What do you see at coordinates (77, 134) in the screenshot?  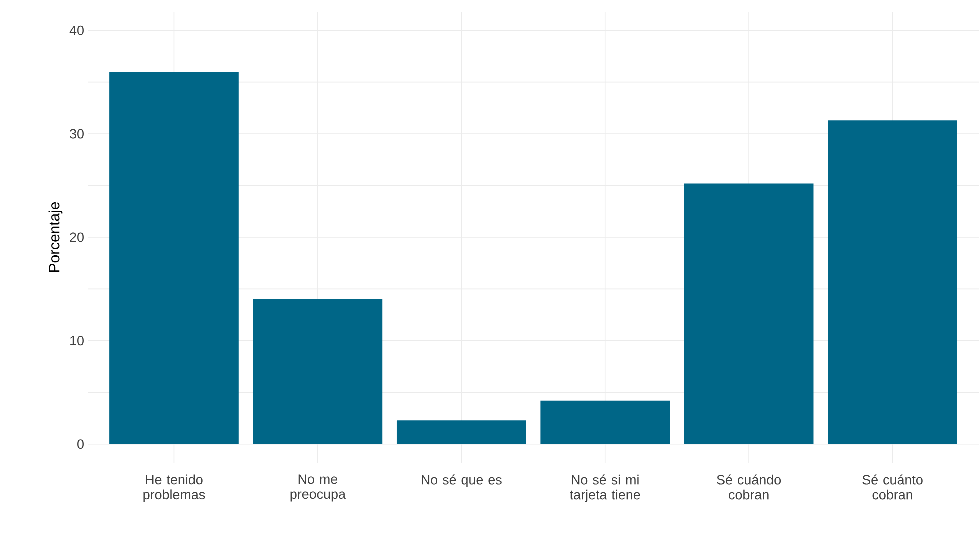 I see `y-tick-label: 30` at bounding box center [77, 134].